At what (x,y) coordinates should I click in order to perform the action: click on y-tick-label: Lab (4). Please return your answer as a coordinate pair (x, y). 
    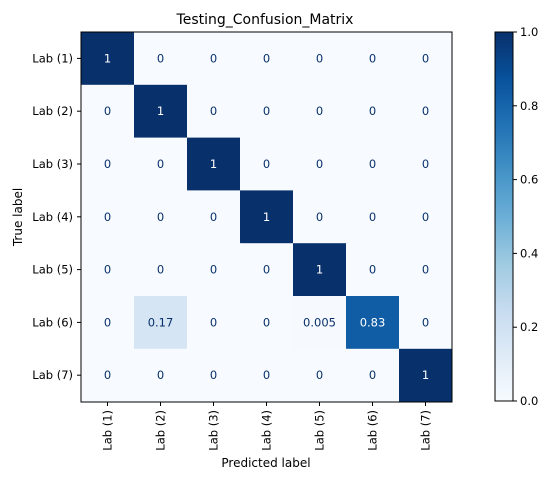
    Looking at the image, I should click on (52, 217).